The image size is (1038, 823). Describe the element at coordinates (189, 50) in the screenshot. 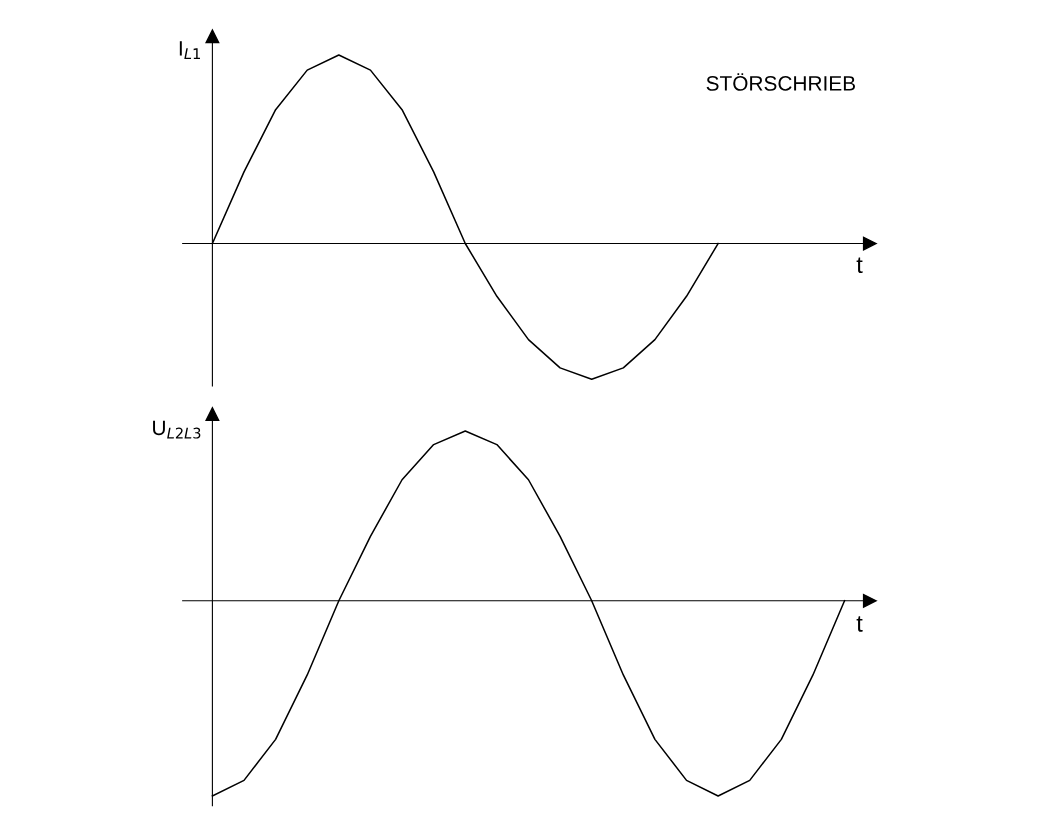

I see `y-axis-title: I$_{L1}$` at that location.